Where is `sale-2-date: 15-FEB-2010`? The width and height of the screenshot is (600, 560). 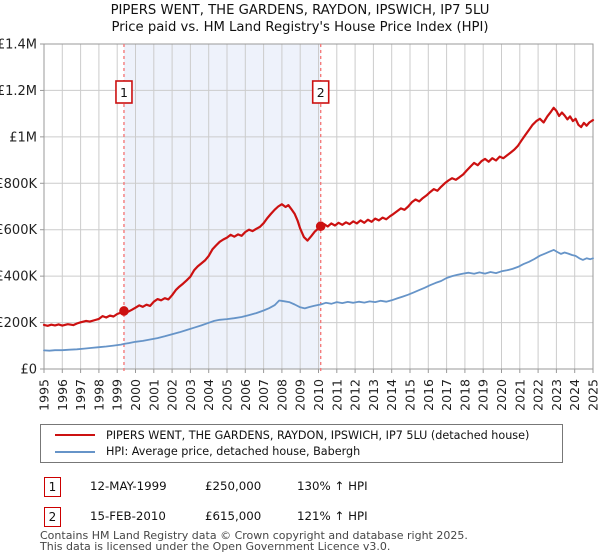 sale-2-date: 15-FEB-2010 is located at coordinates (128, 516).